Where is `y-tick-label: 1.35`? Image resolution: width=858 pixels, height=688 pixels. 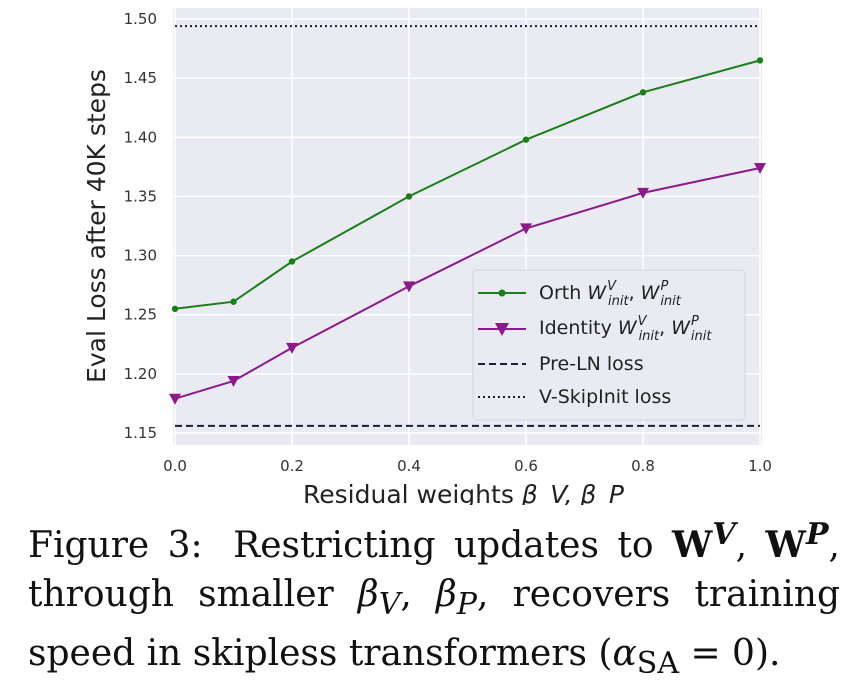
y-tick-label: 1.35 is located at coordinates (140, 196).